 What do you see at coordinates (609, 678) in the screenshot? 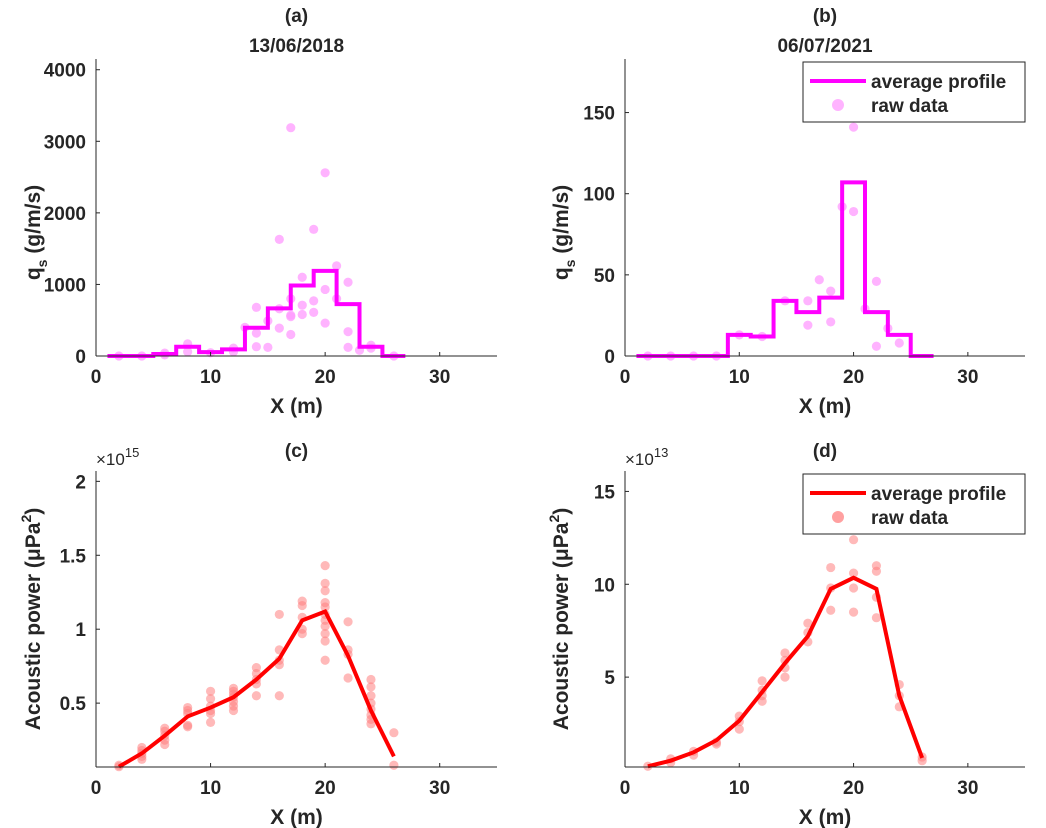
I see `y-tick-label: 5` at bounding box center [609, 678].